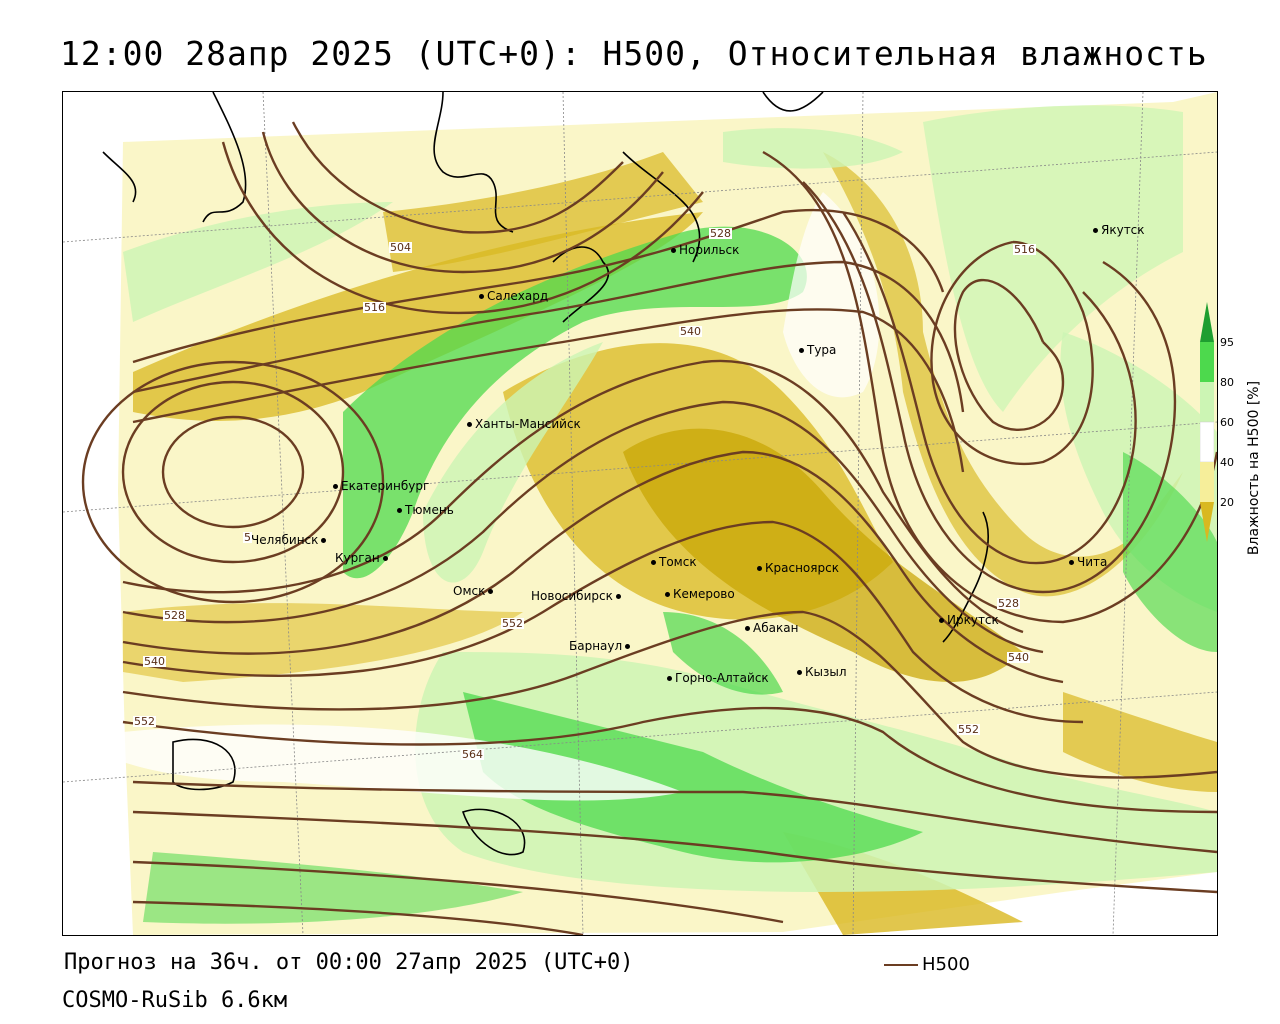 This screenshot has width=1280, height=1024. I want to click on city-label: Красноярск, so click(798, 568).